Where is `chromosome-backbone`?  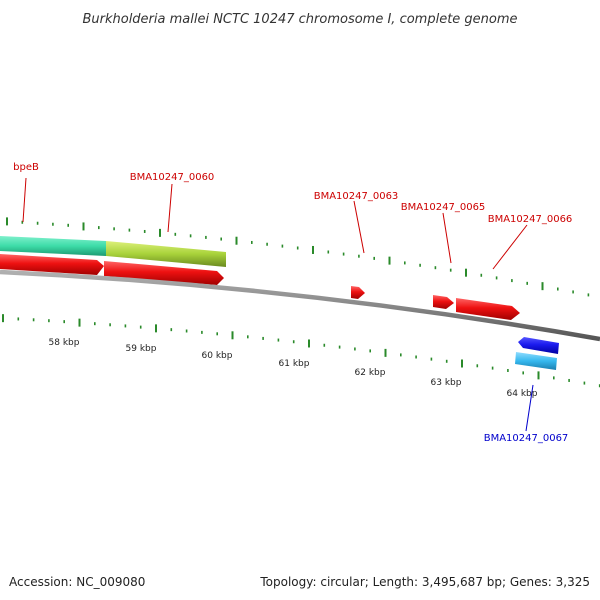 chromosome-backbone is located at coordinates (300, 305).